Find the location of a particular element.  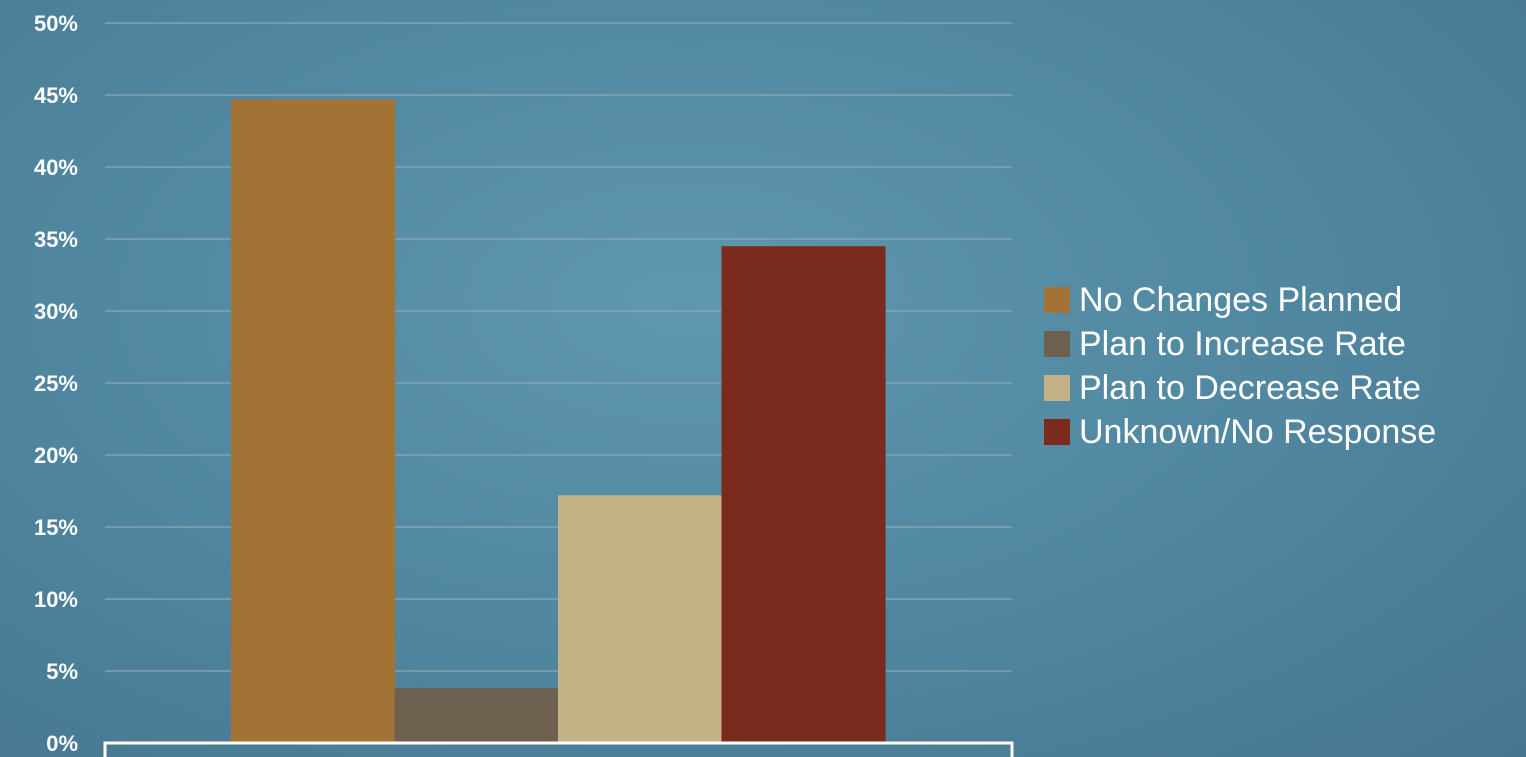

legend-label: No Changes Planned is located at coordinates (1241, 299).